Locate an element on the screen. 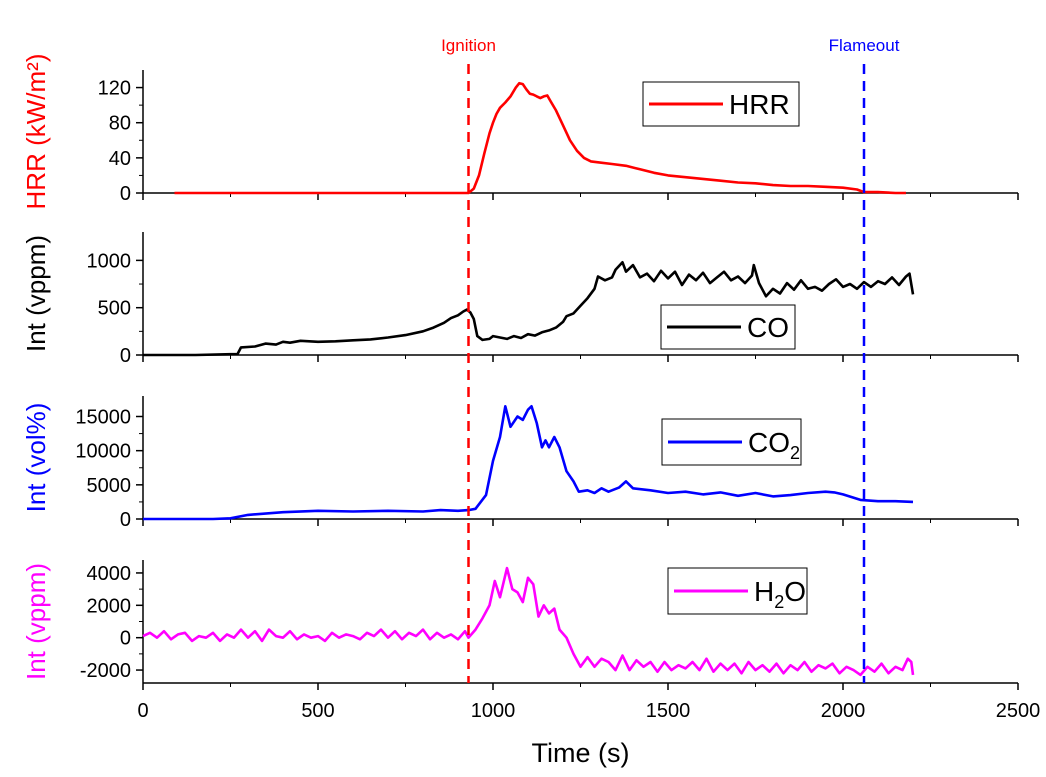  legend-hrr: HRR is located at coordinates (721, 104).